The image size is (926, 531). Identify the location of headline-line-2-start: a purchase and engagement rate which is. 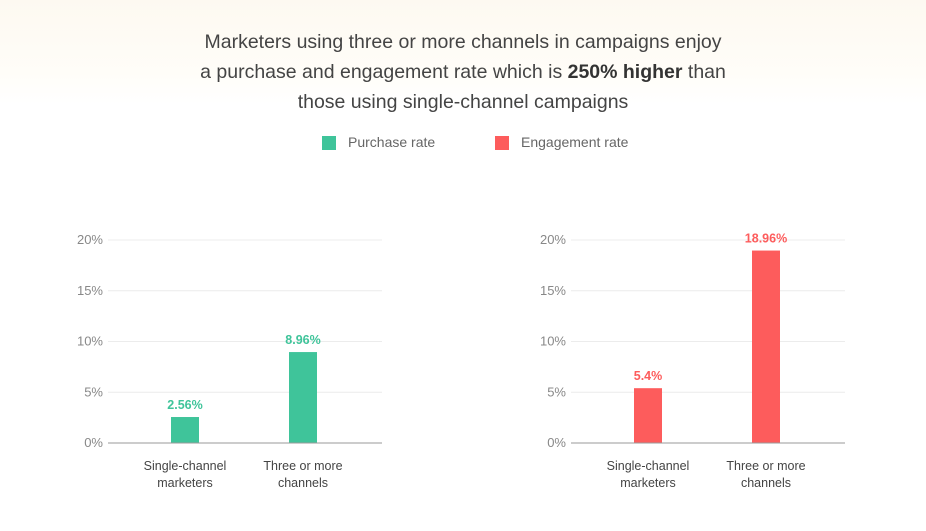
(384, 72).